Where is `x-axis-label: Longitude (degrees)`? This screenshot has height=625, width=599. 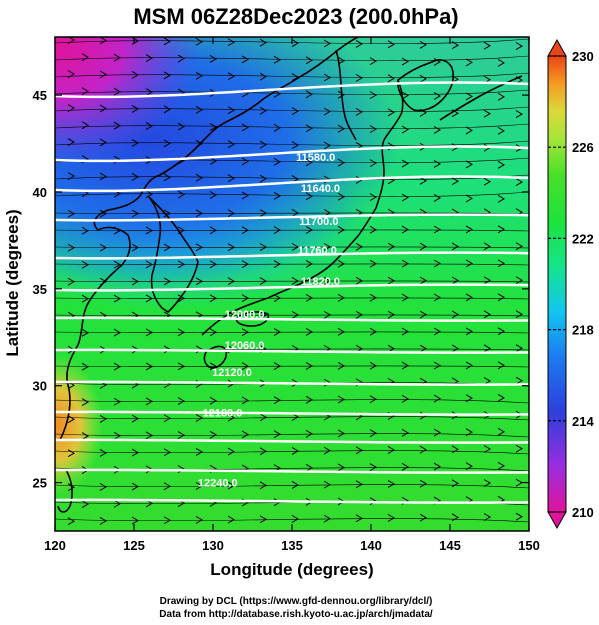 x-axis-label: Longitude (degrees) is located at coordinates (291, 569).